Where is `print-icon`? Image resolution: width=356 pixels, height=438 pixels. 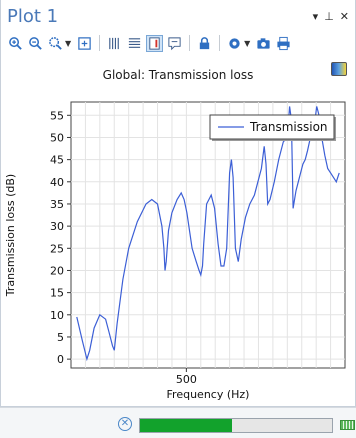 print-icon is located at coordinates (283, 43).